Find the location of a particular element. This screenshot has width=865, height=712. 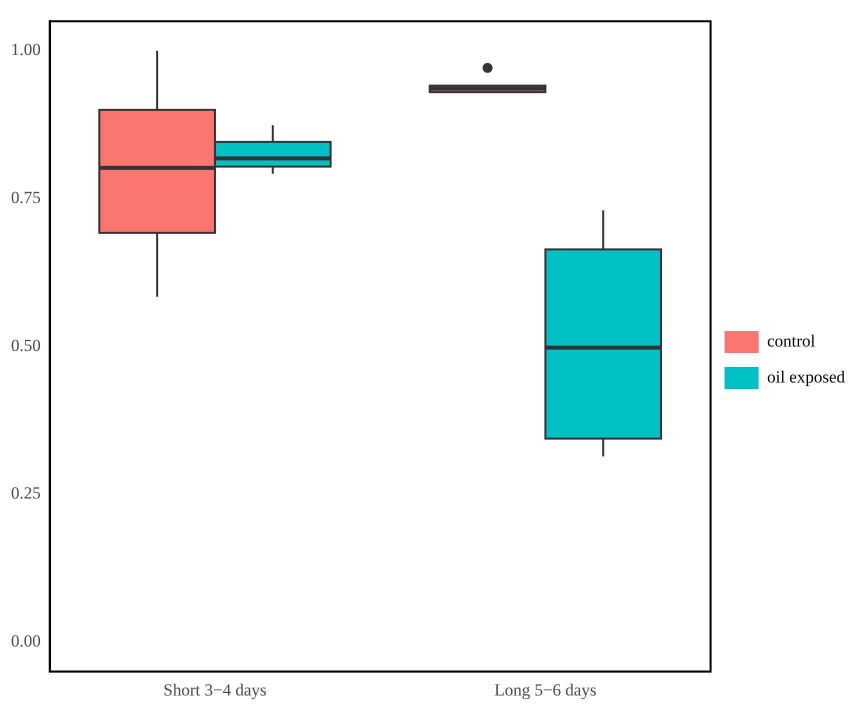

y-tick-label: 0.75 is located at coordinates (26, 198).